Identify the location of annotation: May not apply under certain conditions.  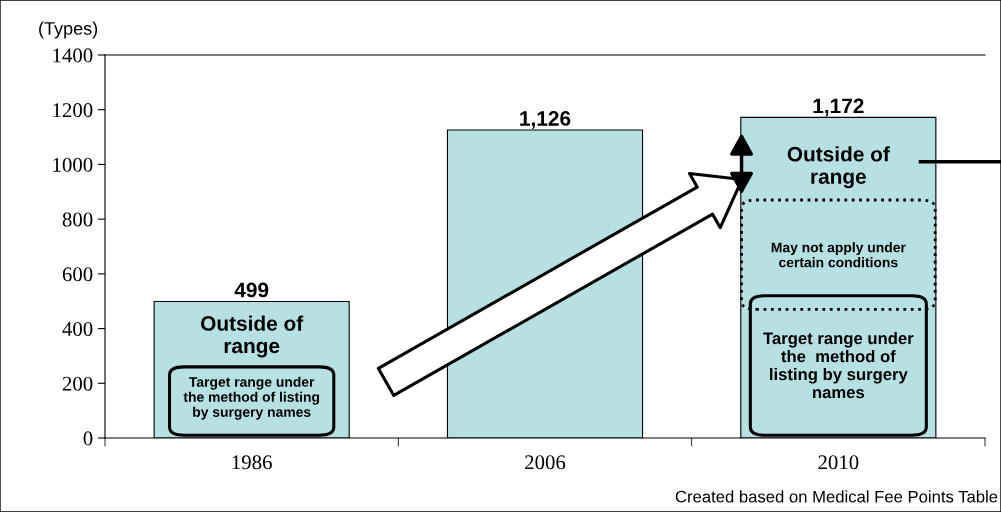
(838, 255).